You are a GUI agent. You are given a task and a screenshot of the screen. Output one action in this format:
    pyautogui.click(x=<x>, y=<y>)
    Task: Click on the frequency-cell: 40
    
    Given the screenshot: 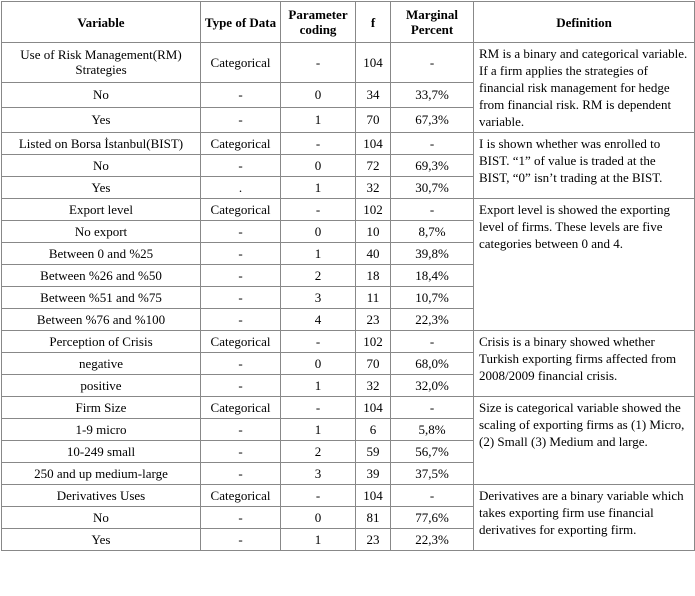 What is the action you would take?
    pyautogui.click(x=373, y=253)
    